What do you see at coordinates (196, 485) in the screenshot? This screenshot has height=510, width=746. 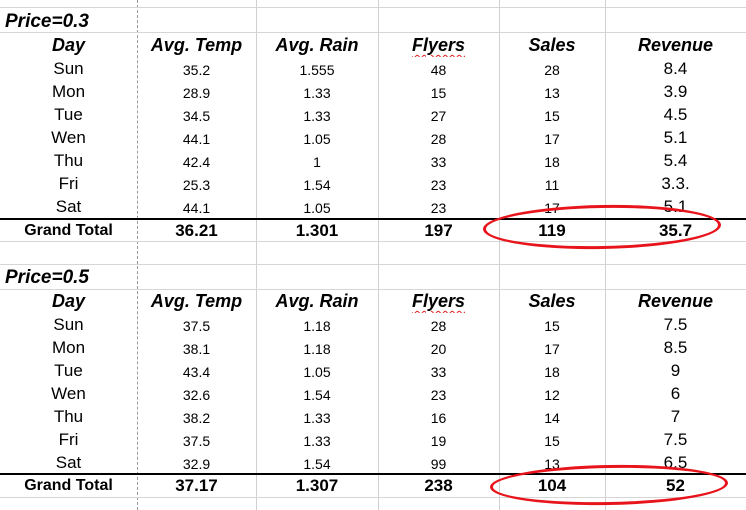 I see `total-avg-temp: 37.17` at bounding box center [196, 485].